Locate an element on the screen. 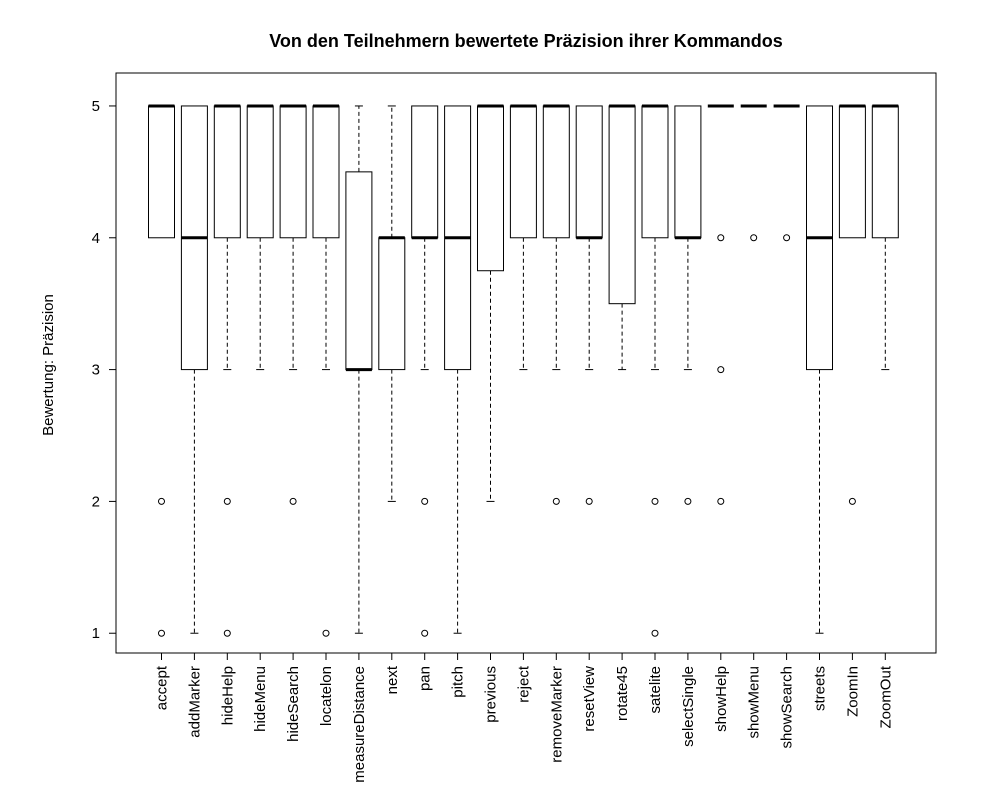 This screenshot has height=808, width=995. x-category-label: selectSingle is located at coordinates (688, 706).